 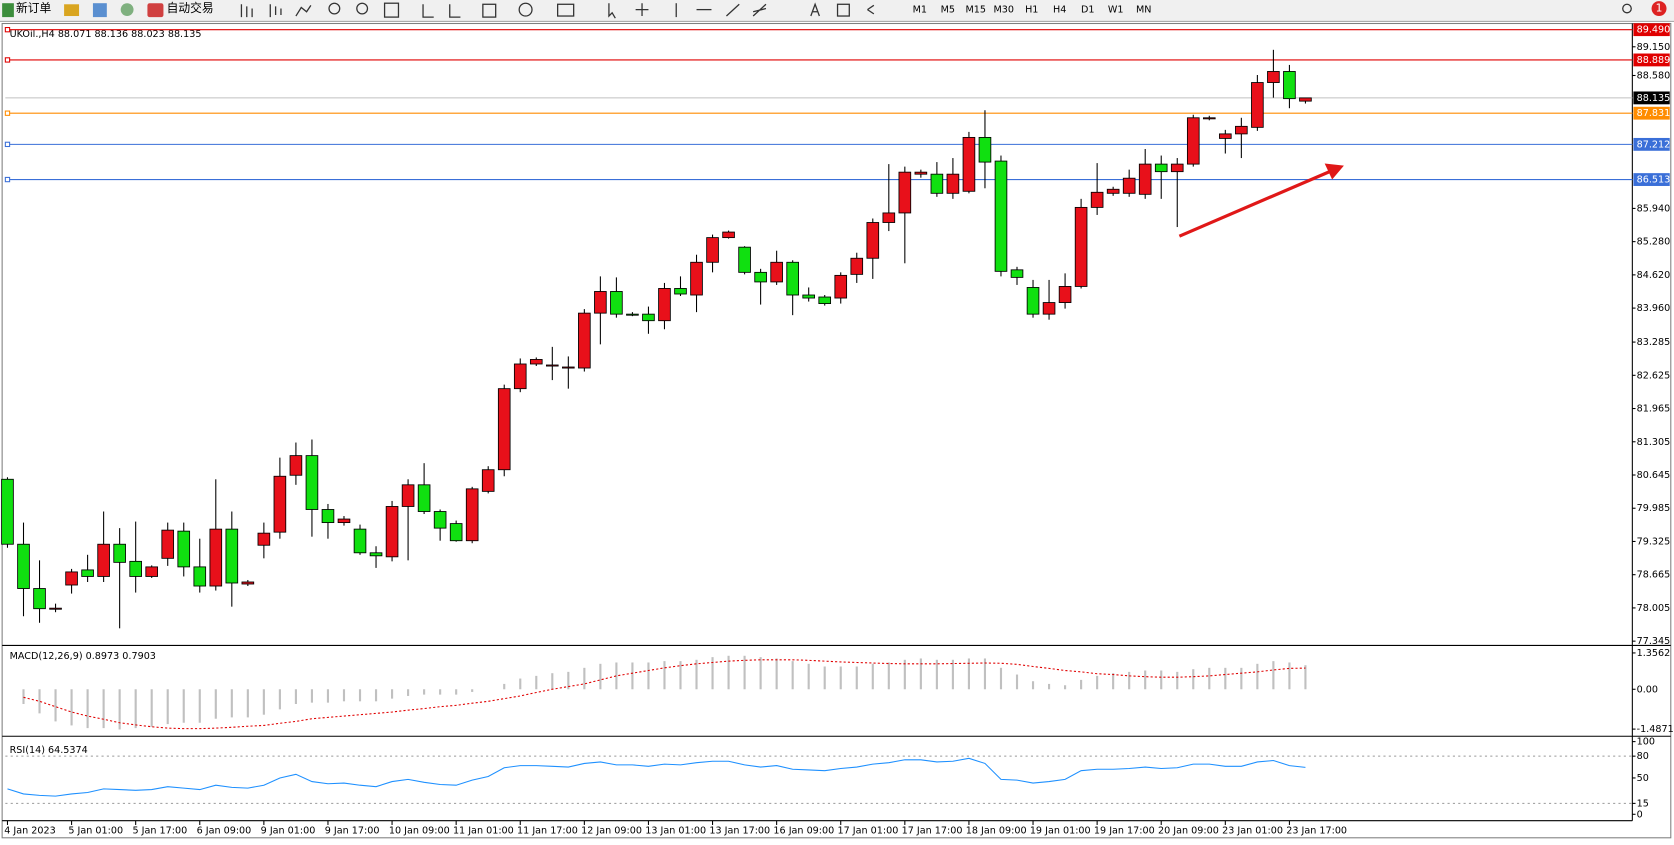 What do you see at coordinates (612, 11) in the screenshot?
I see `cursor-tool` at bounding box center [612, 11].